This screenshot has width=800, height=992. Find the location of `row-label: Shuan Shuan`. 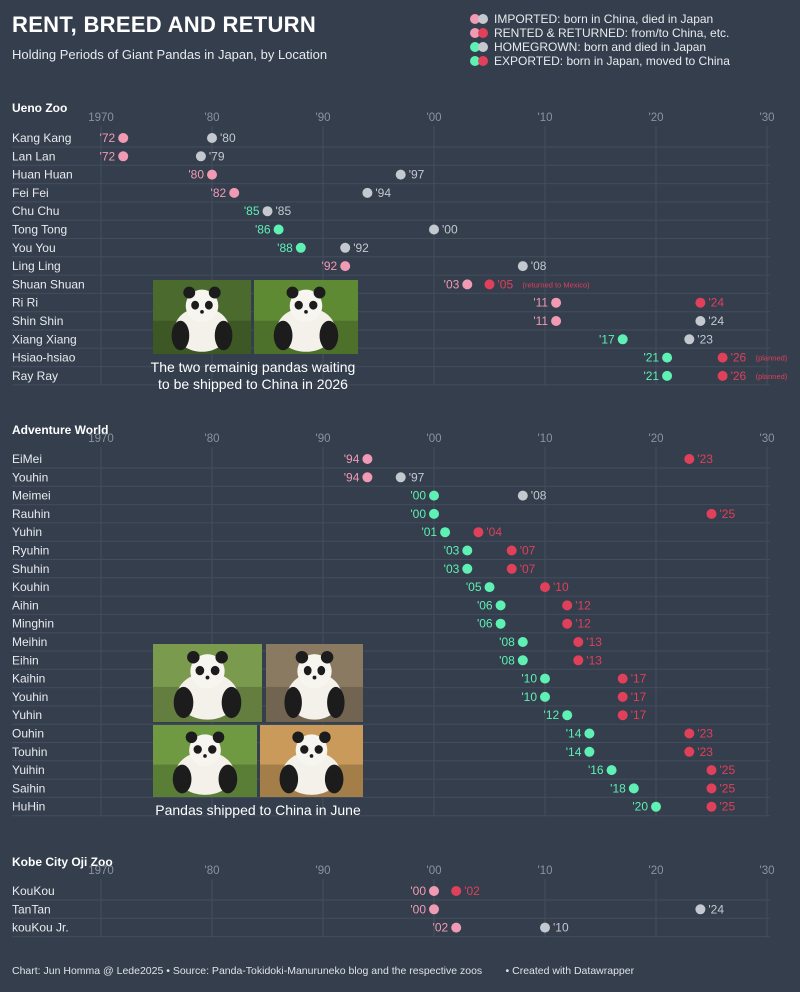

row-label: Shuan Shuan is located at coordinates (48, 284).